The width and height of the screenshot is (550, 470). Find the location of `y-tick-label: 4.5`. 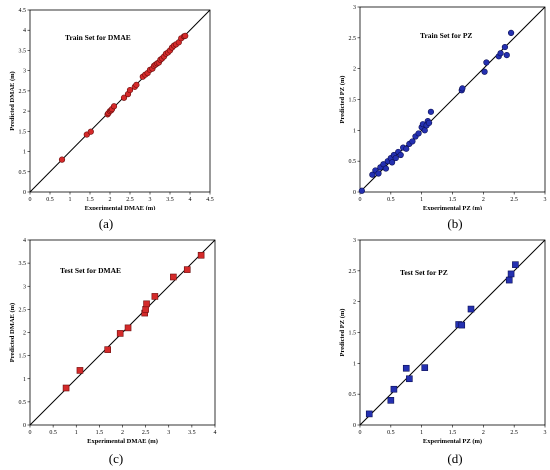

y-tick-label: 4.5 is located at coordinates (23, 11).